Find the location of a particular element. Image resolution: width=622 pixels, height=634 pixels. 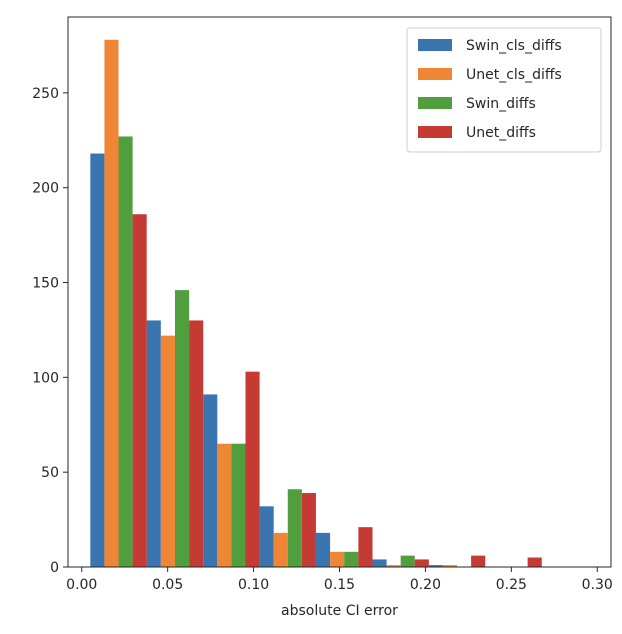

x-axis: 0.00 0.05 0.10 0.15 0.20 0.25 0.30 is located at coordinates (339, 580).